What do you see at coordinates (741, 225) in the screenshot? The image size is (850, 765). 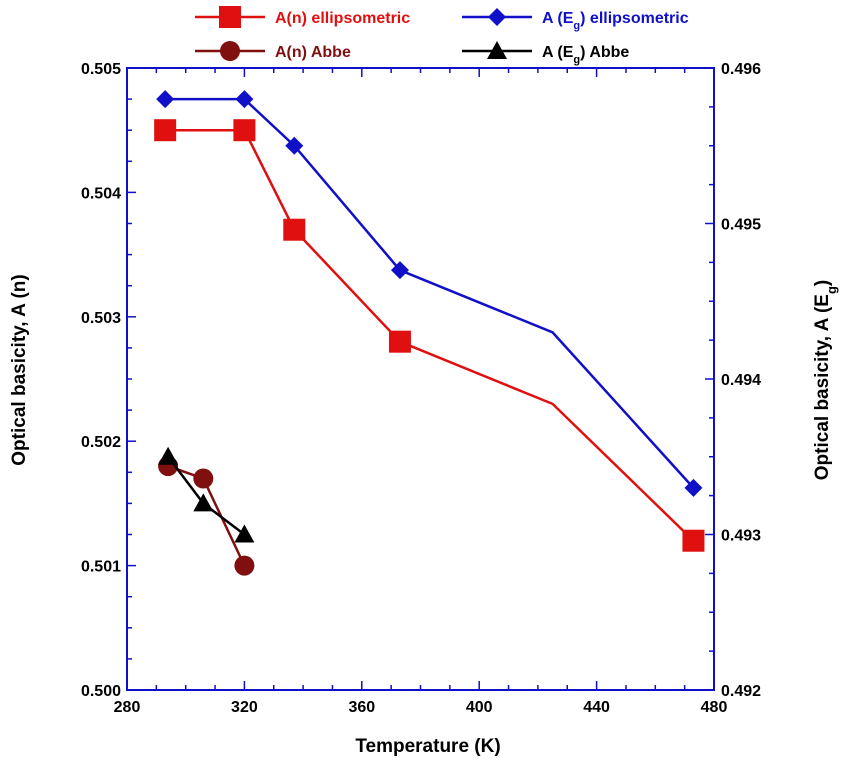 I see `y-right-tick-label: 0.495` at bounding box center [741, 225].